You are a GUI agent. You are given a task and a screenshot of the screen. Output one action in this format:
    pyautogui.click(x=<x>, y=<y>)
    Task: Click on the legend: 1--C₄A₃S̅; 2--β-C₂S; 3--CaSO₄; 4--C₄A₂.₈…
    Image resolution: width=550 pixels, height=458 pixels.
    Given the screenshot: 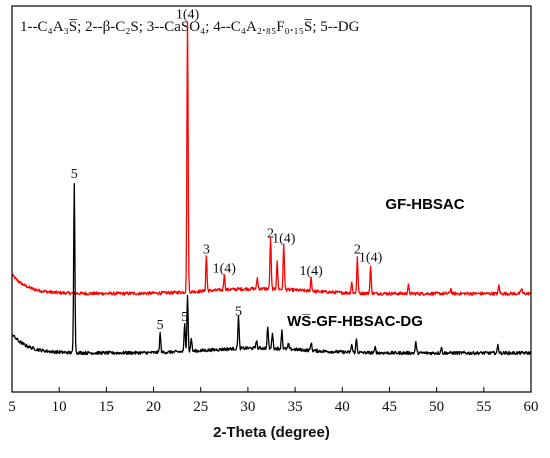 What is the action you would take?
    pyautogui.click(x=190, y=27)
    